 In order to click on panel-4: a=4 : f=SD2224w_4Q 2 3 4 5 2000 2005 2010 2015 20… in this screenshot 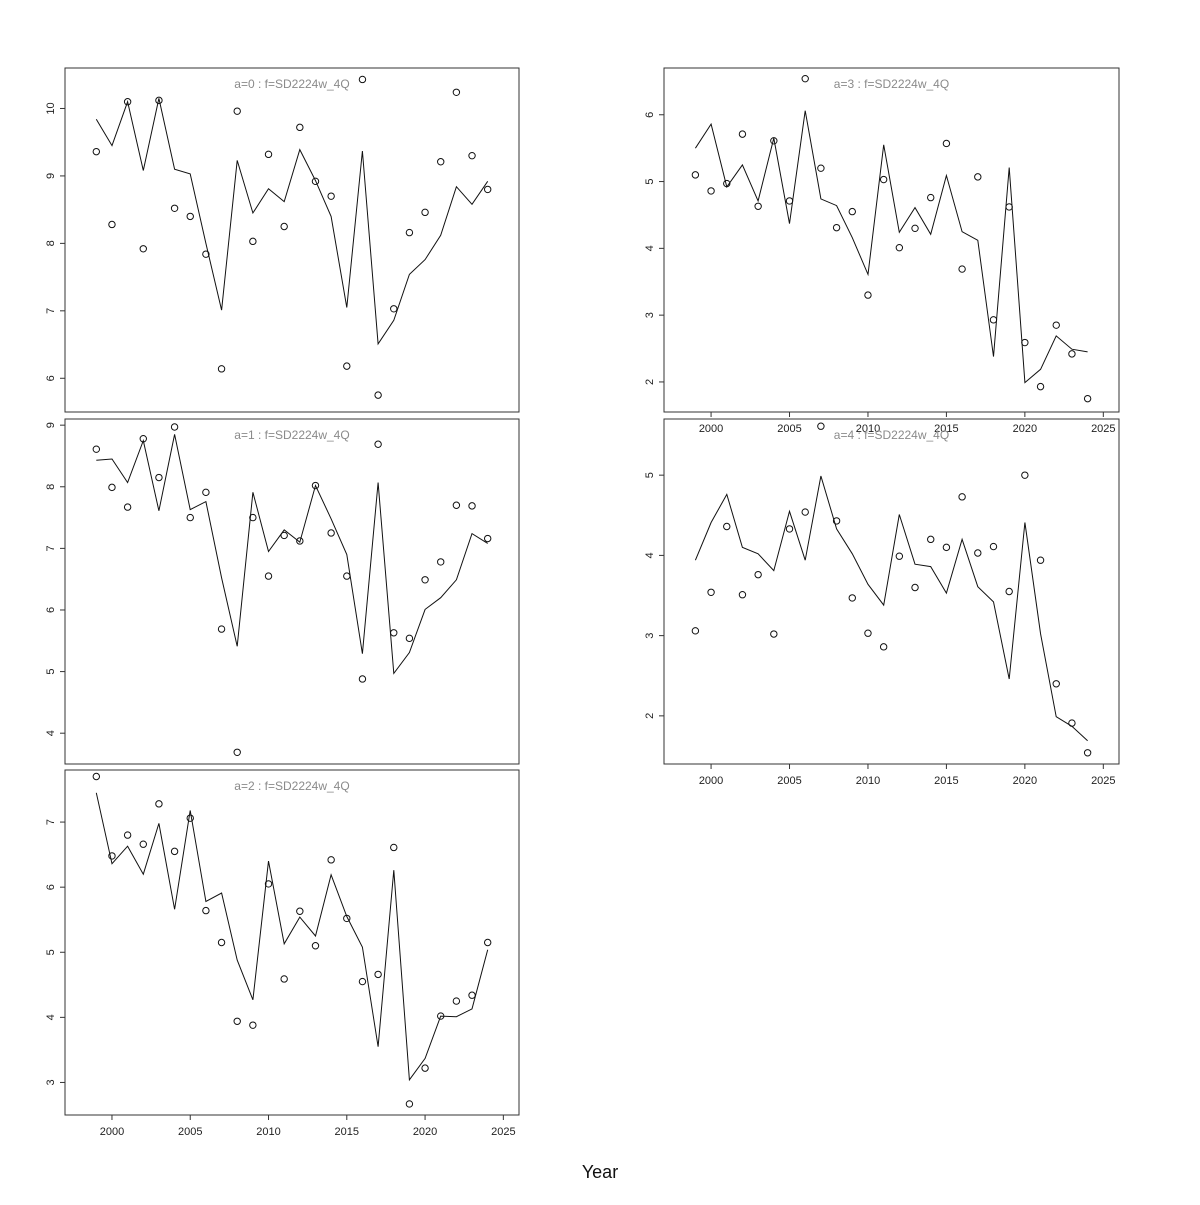, I will do `click(882, 602)`.